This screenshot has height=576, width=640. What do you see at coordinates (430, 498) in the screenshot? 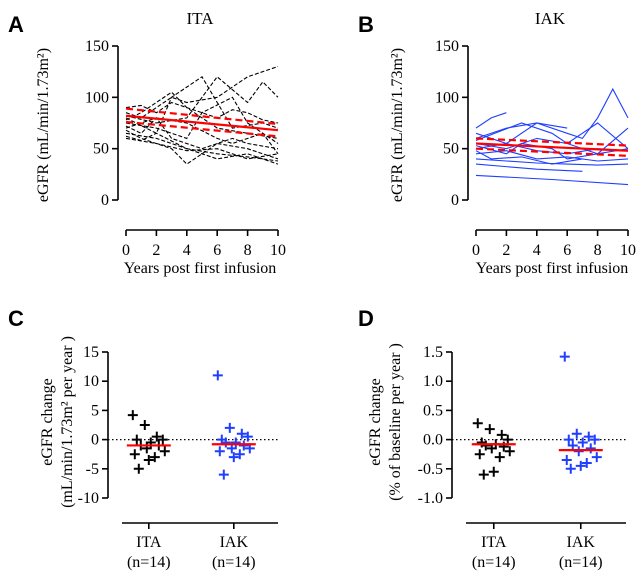
I see `panel-d-y-tick-label: -1.0` at bounding box center [430, 498].